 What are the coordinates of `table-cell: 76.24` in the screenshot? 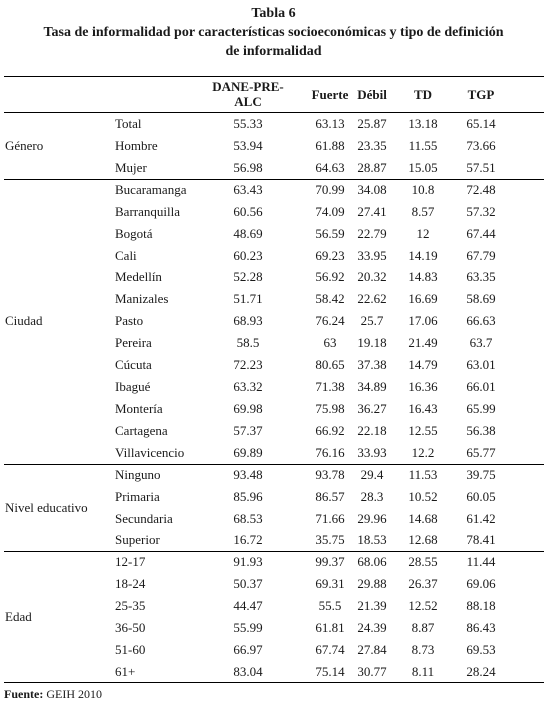 It's located at (330, 320).